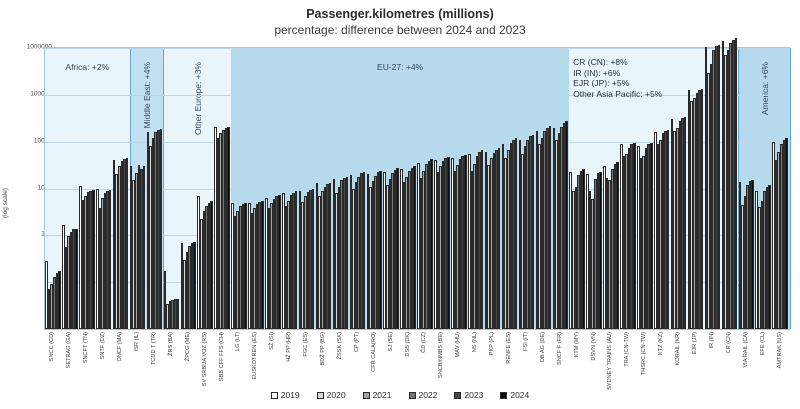 The height and width of the screenshot is (409, 800). I want to click on page-title: Passenger.kilometres (millions), so click(400, 14).